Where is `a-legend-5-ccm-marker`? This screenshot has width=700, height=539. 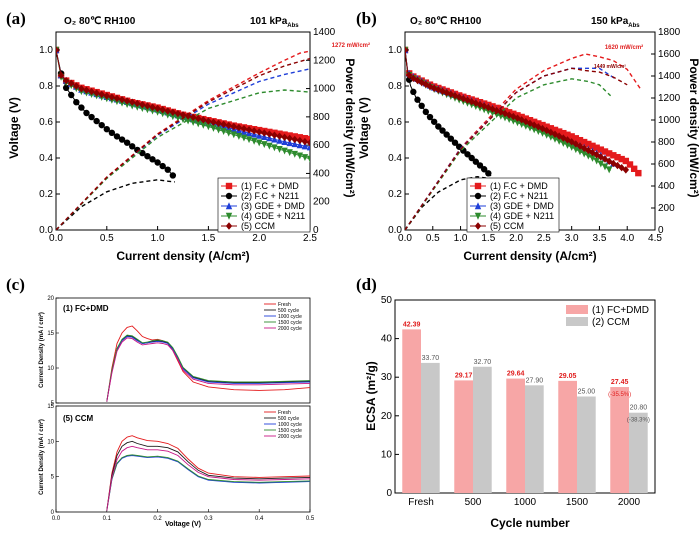
a-legend-5-ccm-marker is located at coordinates (229, 226).